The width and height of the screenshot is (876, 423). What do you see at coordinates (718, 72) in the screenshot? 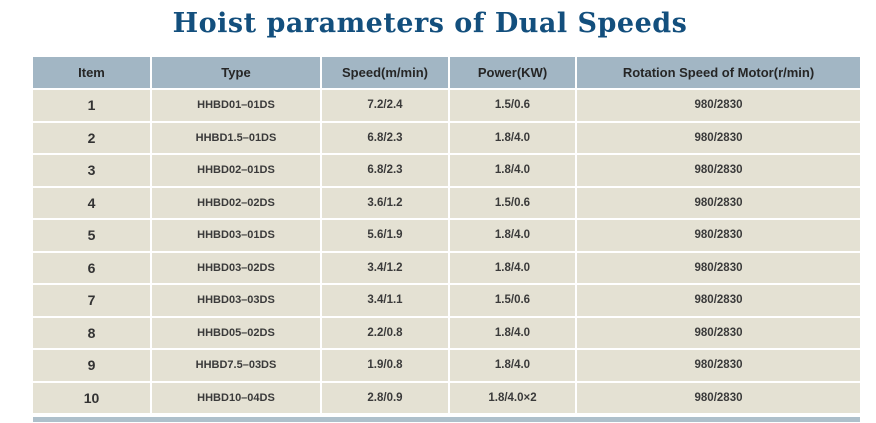
I see `column-header-rotation: Rotation Speed of Motor(r/min)` at bounding box center [718, 72].